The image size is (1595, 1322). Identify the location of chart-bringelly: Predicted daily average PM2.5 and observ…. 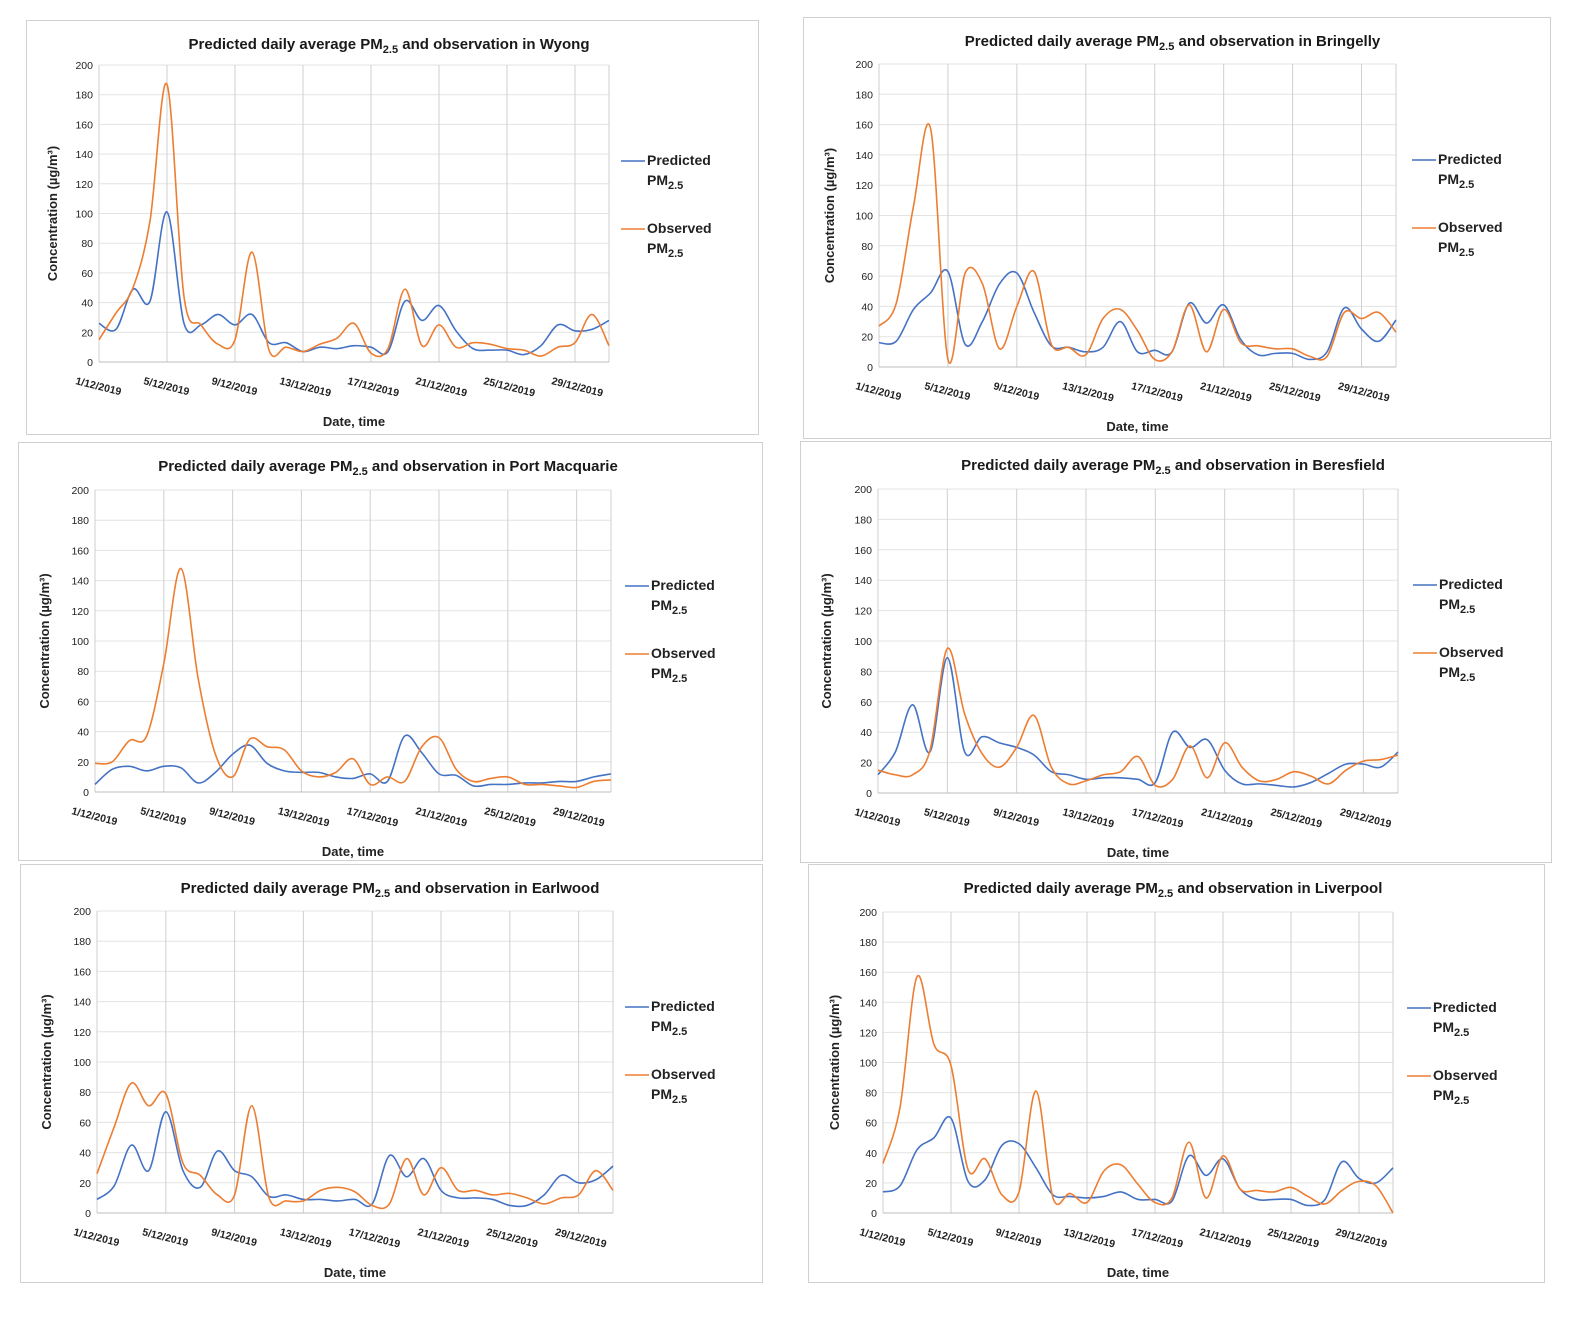
(1162, 233).